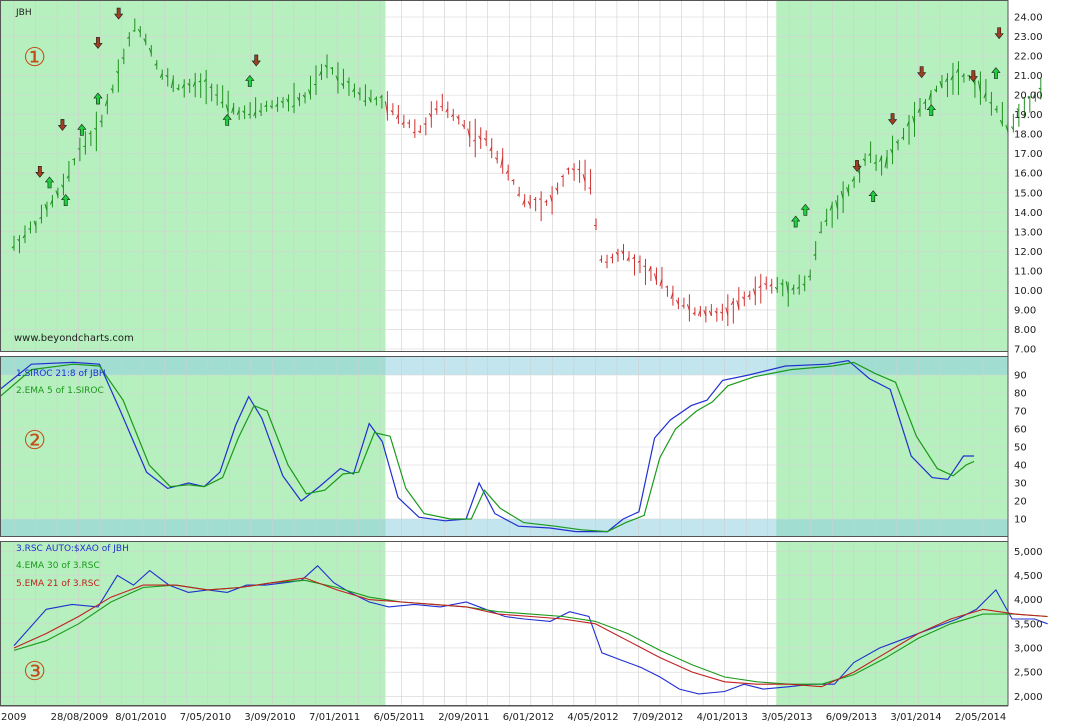  What do you see at coordinates (1028, 193) in the screenshot?
I see `y-tick-label: 15.00` at bounding box center [1028, 193].